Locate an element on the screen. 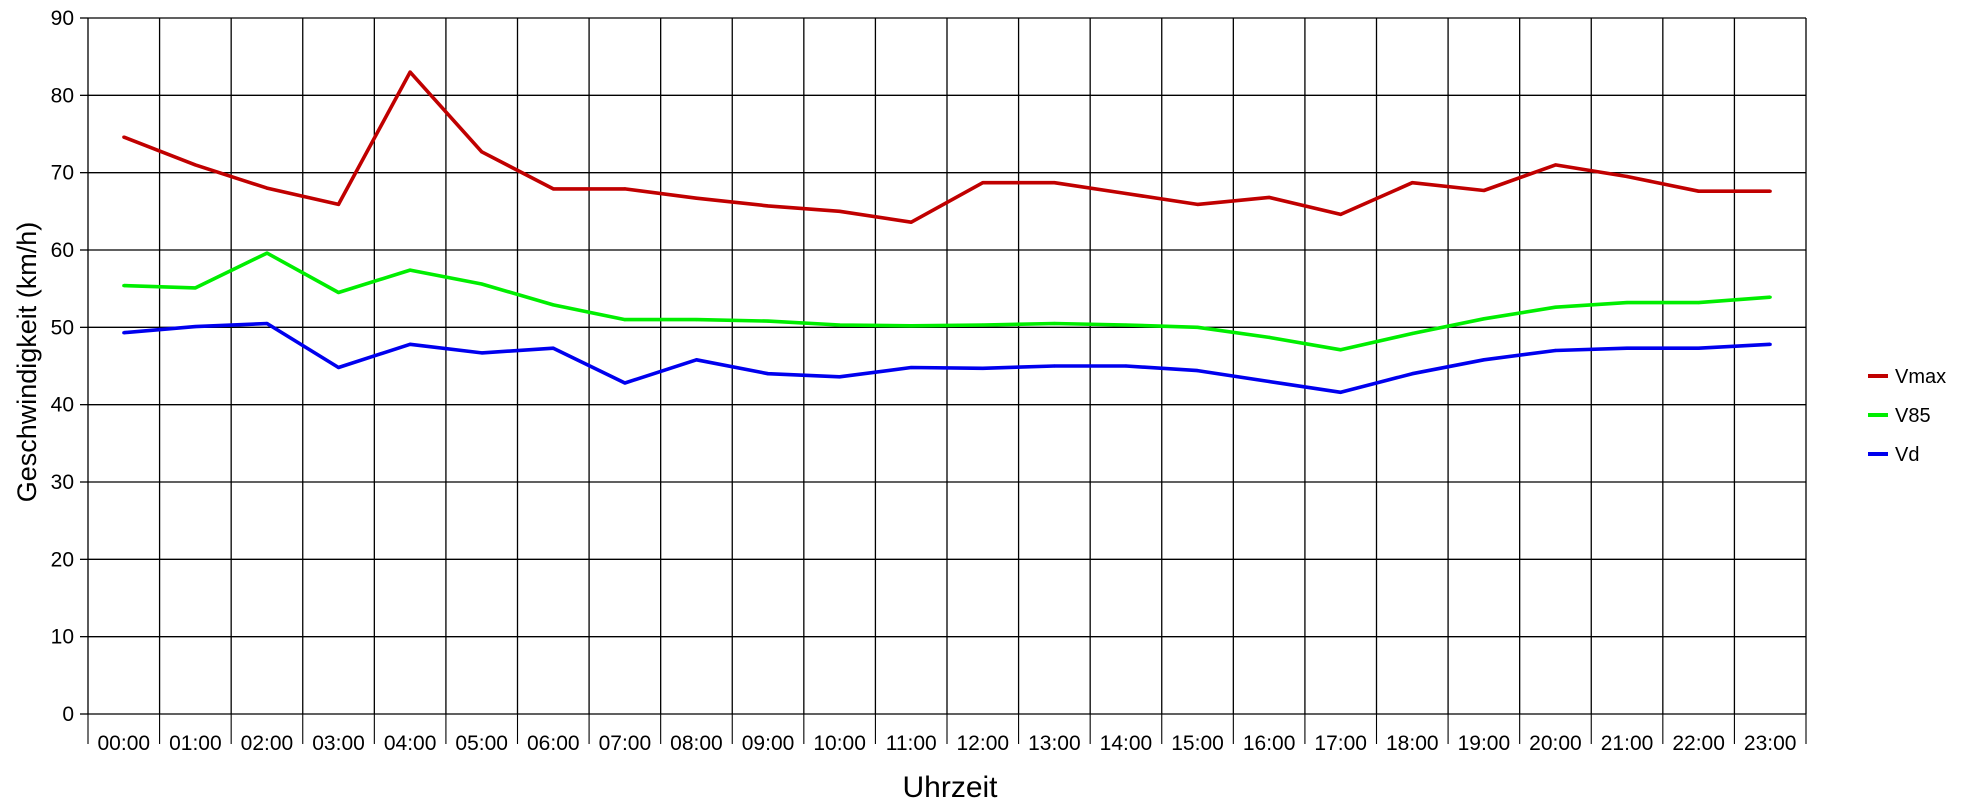 The image size is (1966, 803). x-tick-label: 12:00 is located at coordinates (983, 743).